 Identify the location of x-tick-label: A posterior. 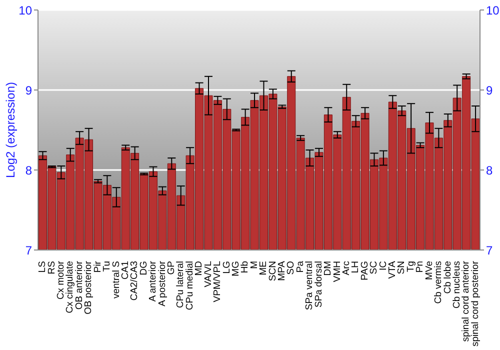
(162, 283).